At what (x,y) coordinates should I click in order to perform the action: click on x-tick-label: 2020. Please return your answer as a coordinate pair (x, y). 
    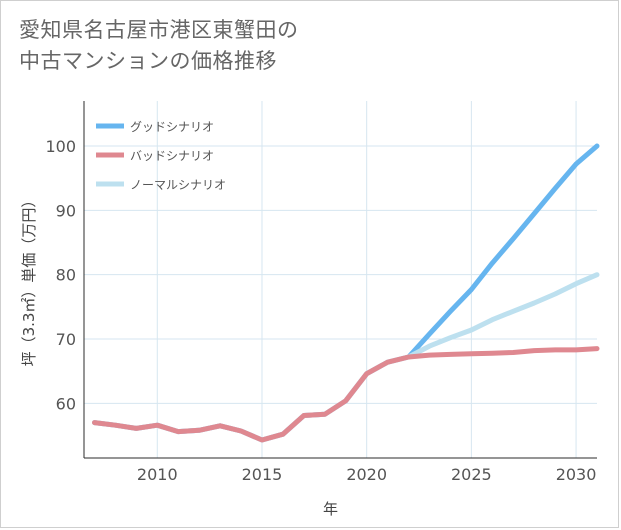
    Looking at the image, I should click on (366, 474).